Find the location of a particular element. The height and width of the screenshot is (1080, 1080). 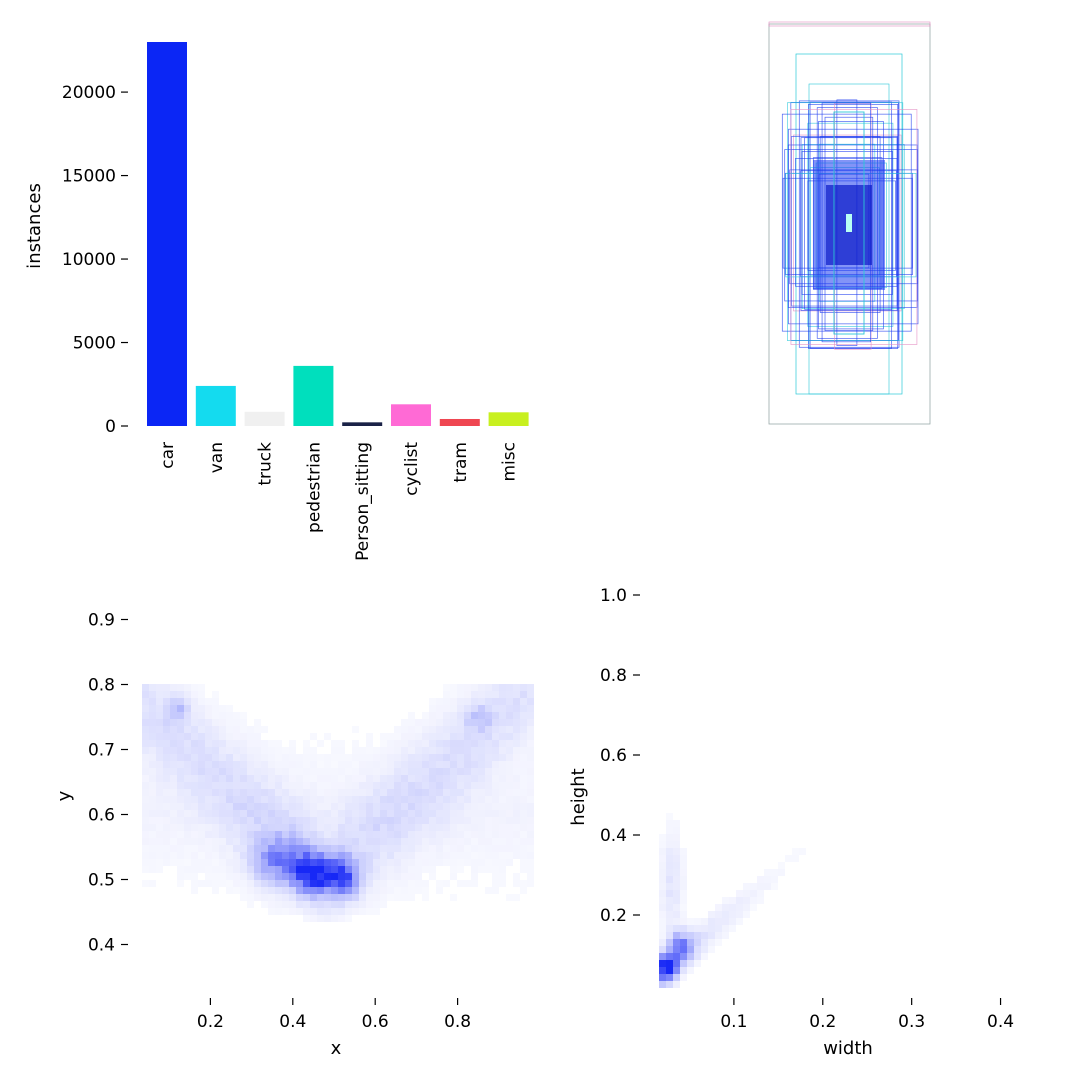

y-tick-label: 10000 is located at coordinates (89, 260).